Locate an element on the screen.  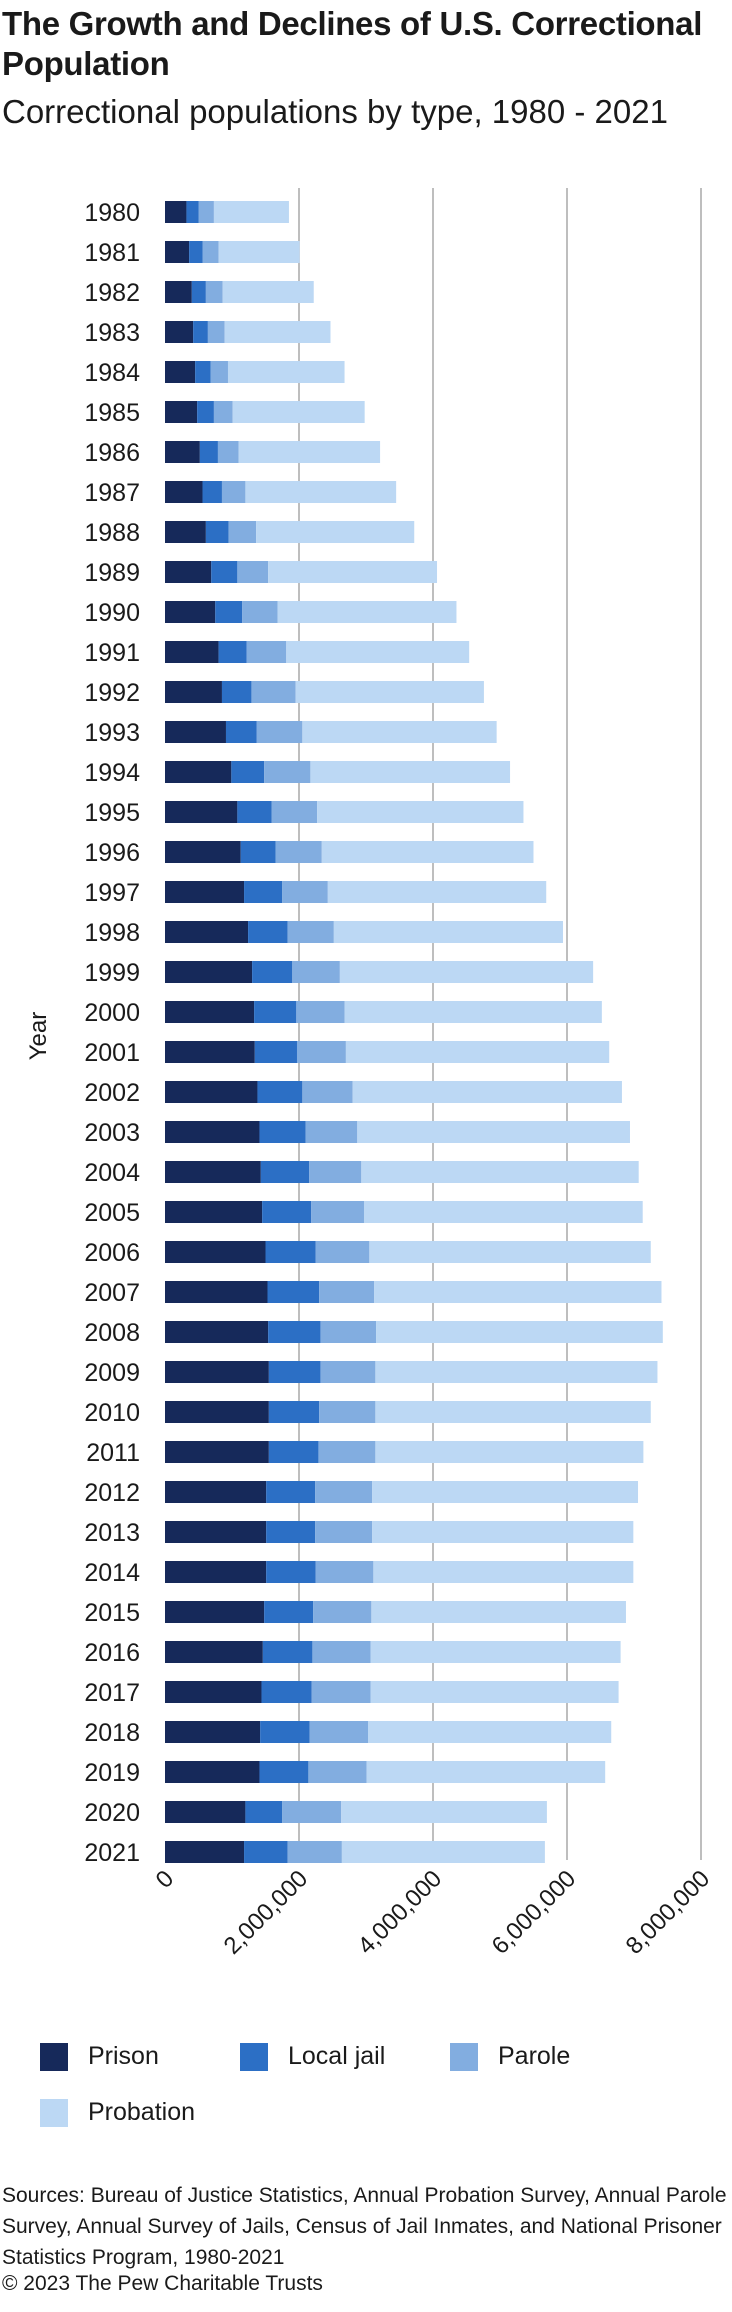
bar-probation-2015 is located at coordinates (498, 1612).